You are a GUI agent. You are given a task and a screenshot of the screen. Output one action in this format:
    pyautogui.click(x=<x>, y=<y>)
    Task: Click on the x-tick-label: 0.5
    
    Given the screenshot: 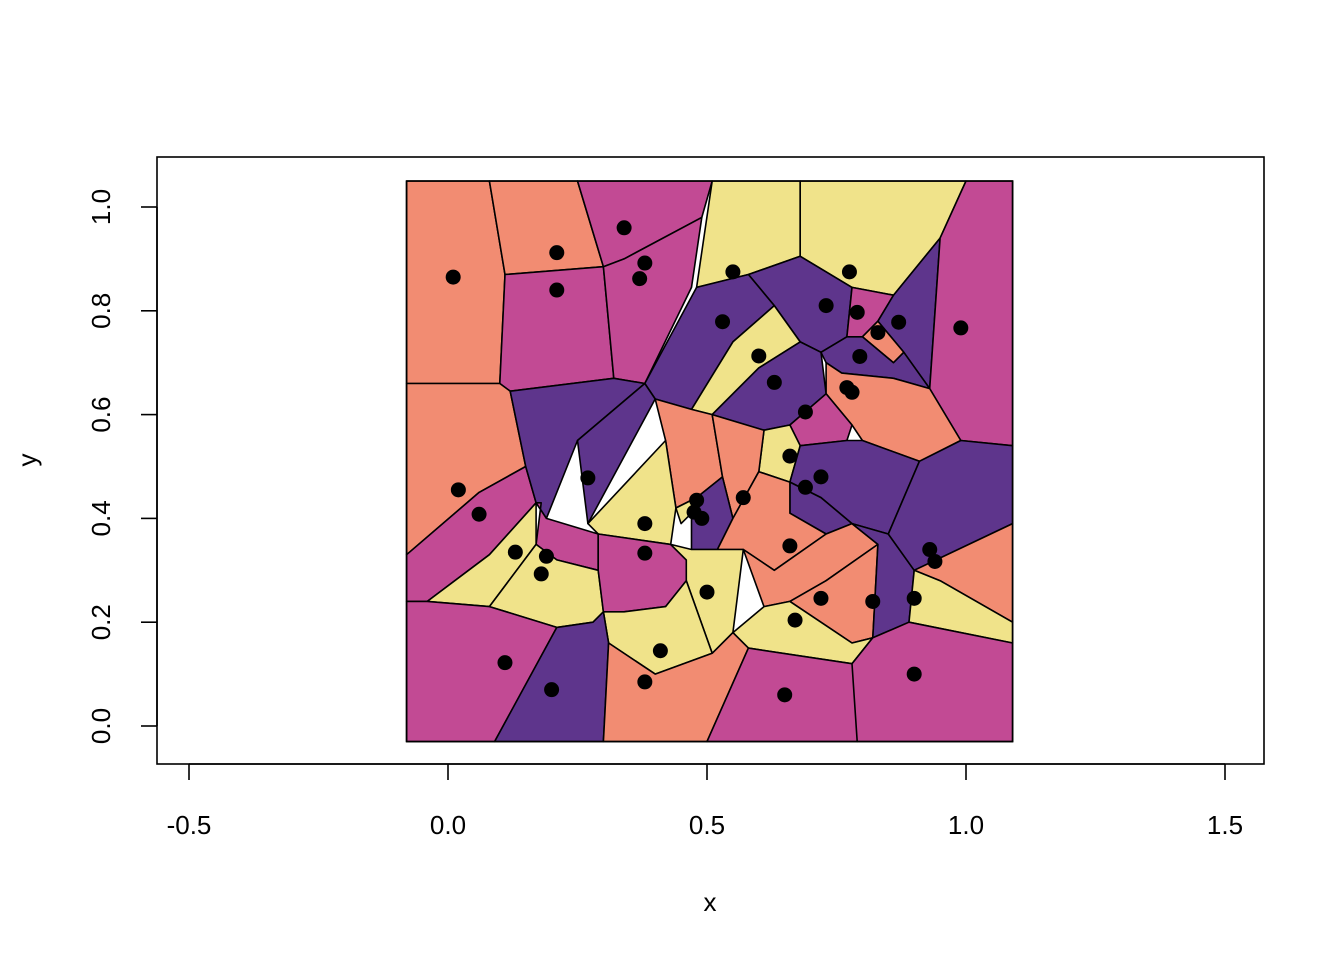 What is the action you would take?
    pyautogui.click(x=707, y=825)
    